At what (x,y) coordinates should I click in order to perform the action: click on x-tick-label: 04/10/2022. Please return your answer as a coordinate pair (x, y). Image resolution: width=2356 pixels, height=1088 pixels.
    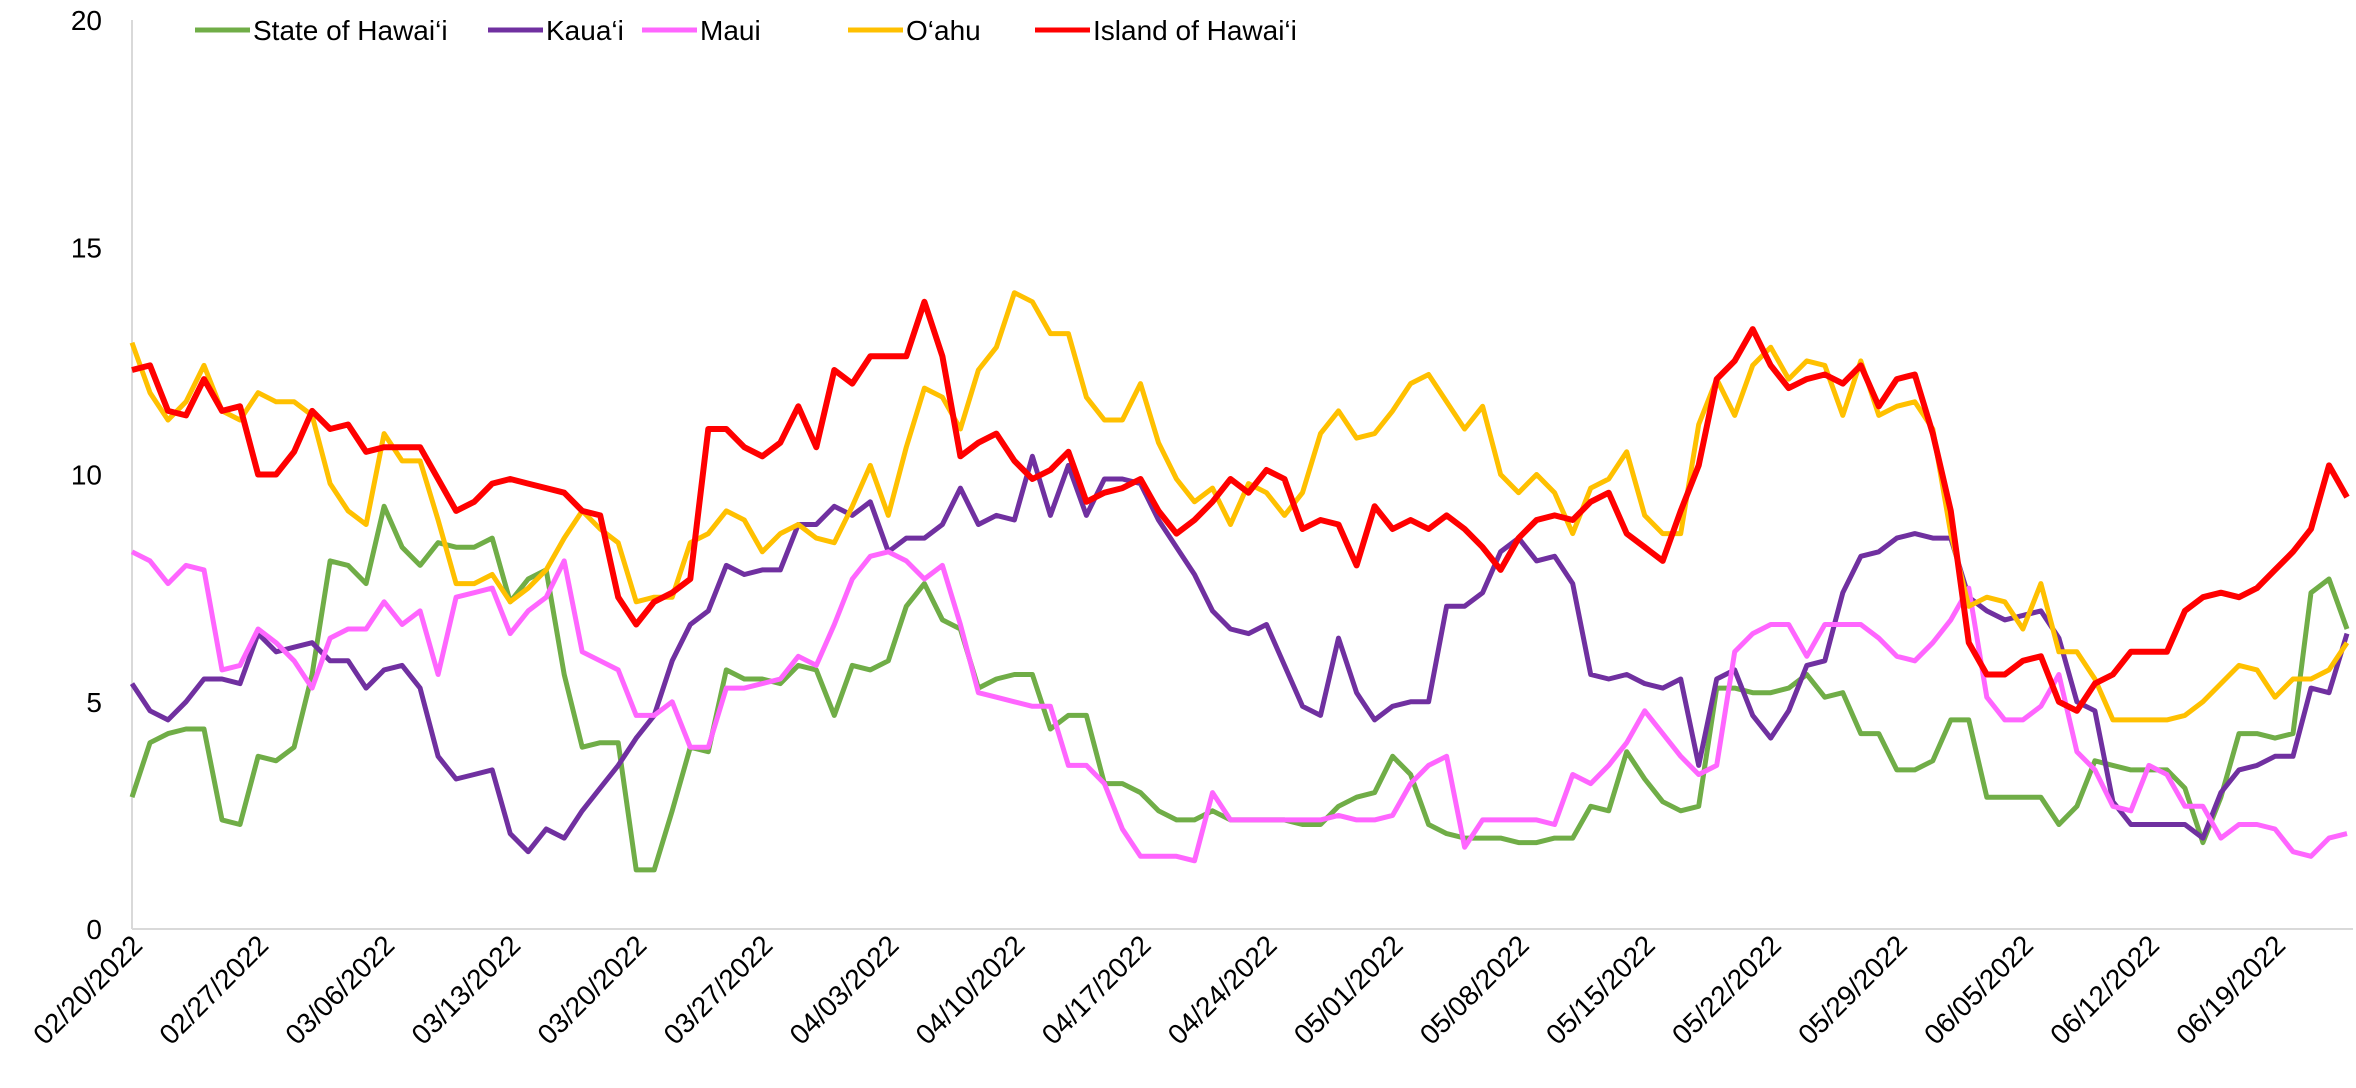
    Looking at the image, I should click on (970, 989).